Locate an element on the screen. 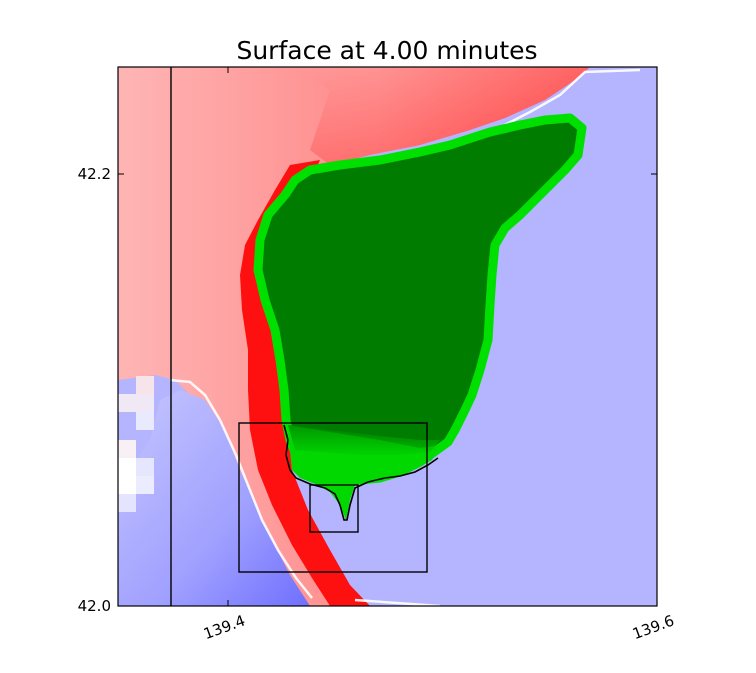 This screenshot has width=756, height=673. region-box-small is located at coordinates (334, 508).